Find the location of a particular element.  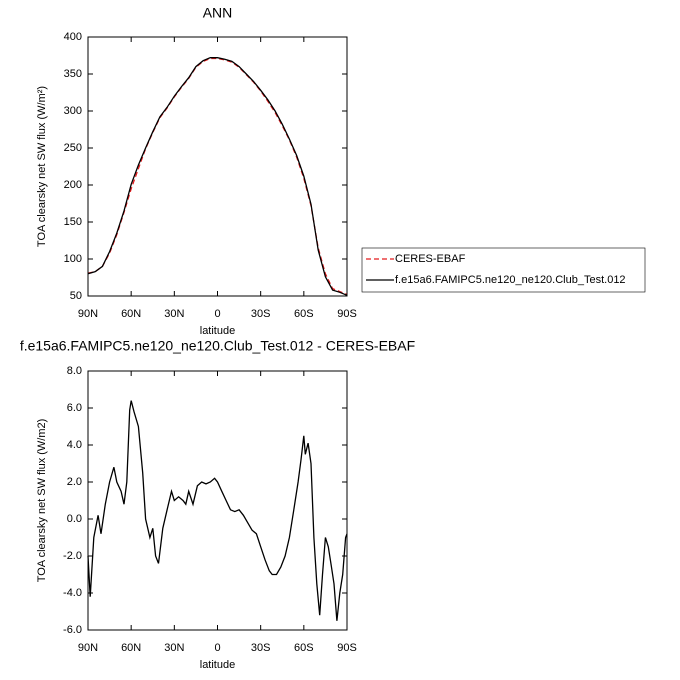

y-tick-label: 100 is located at coordinates (73, 259).